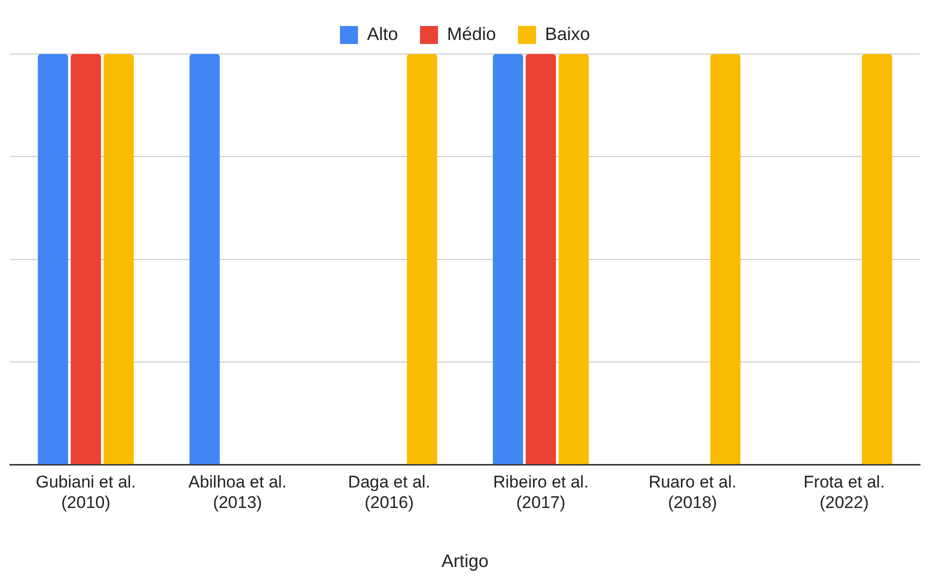  Describe the element at coordinates (389, 492) in the screenshot. I see `x-tick-label: Daga et al. (2016)` at that location.